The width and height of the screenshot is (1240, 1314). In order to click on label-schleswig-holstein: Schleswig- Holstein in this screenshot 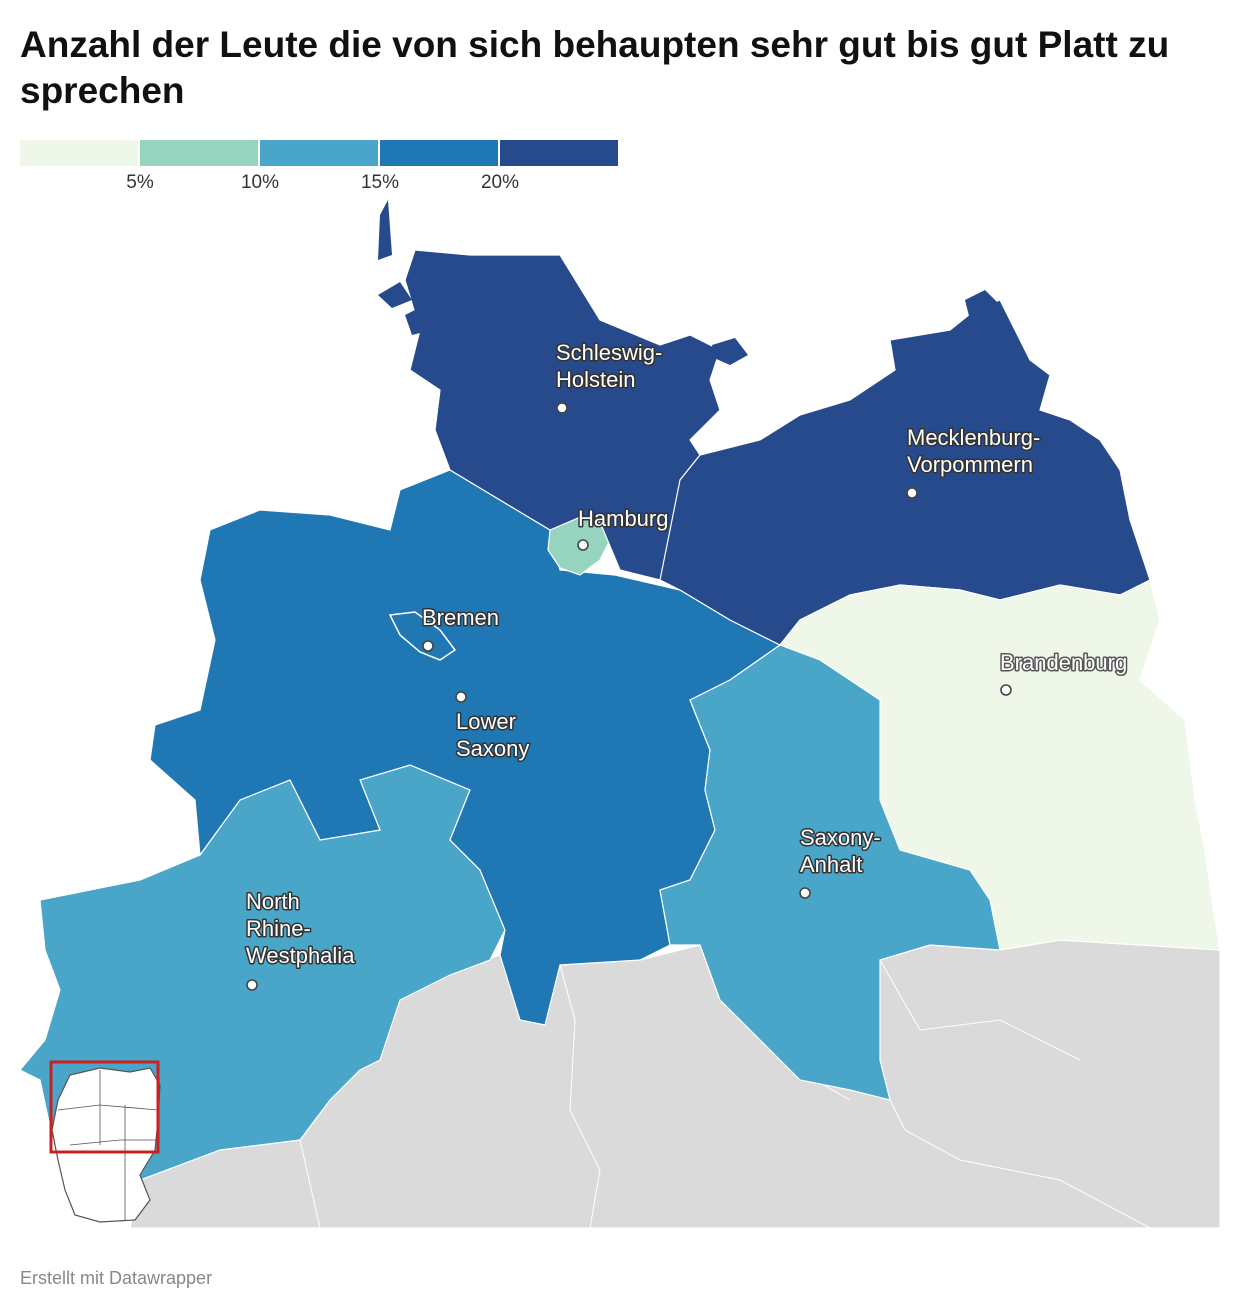, I will do `click(612, 366)`.